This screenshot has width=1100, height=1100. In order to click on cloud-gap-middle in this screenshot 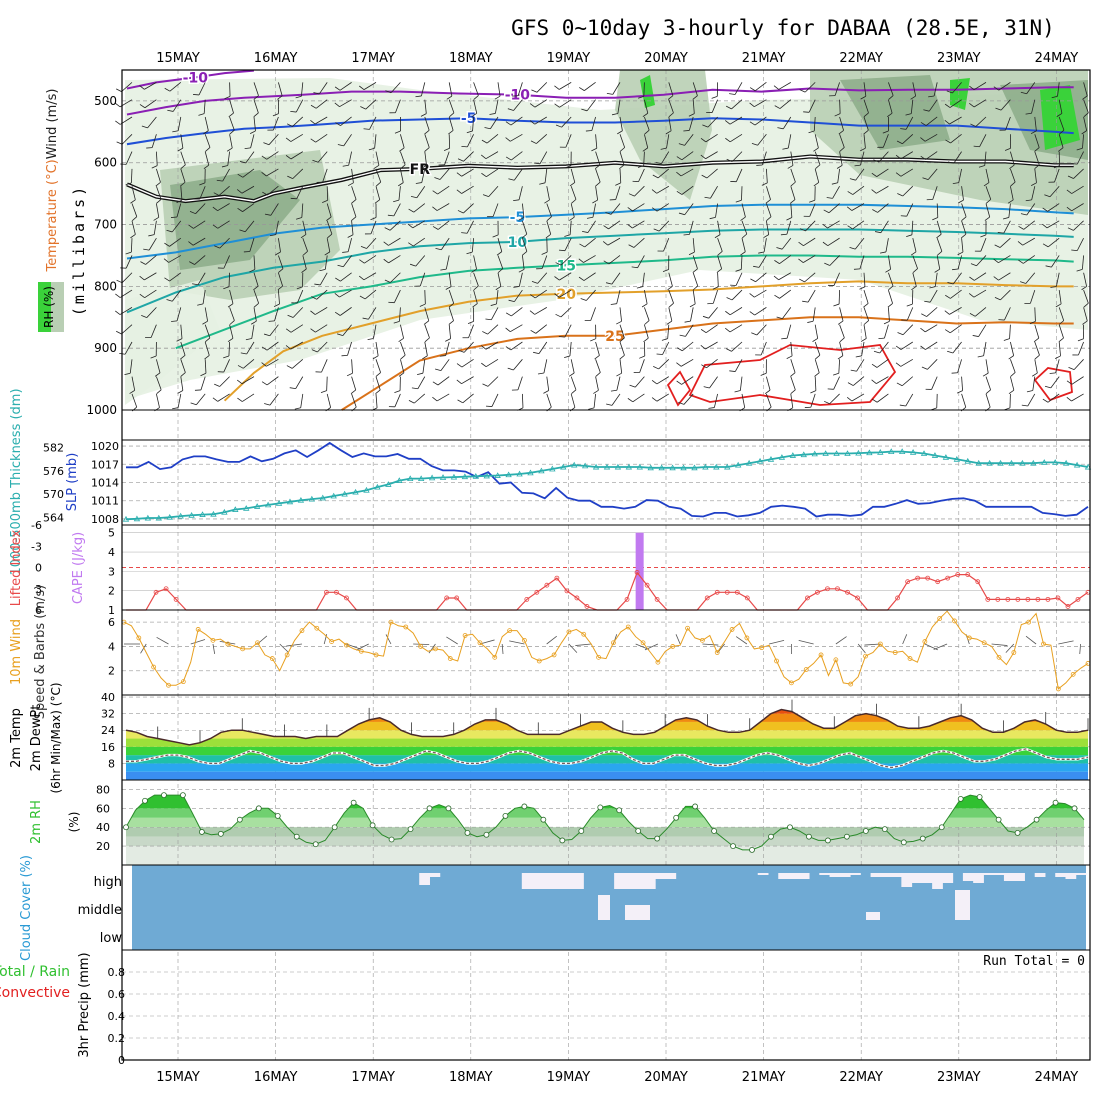, I will do `click(637, 912)`.